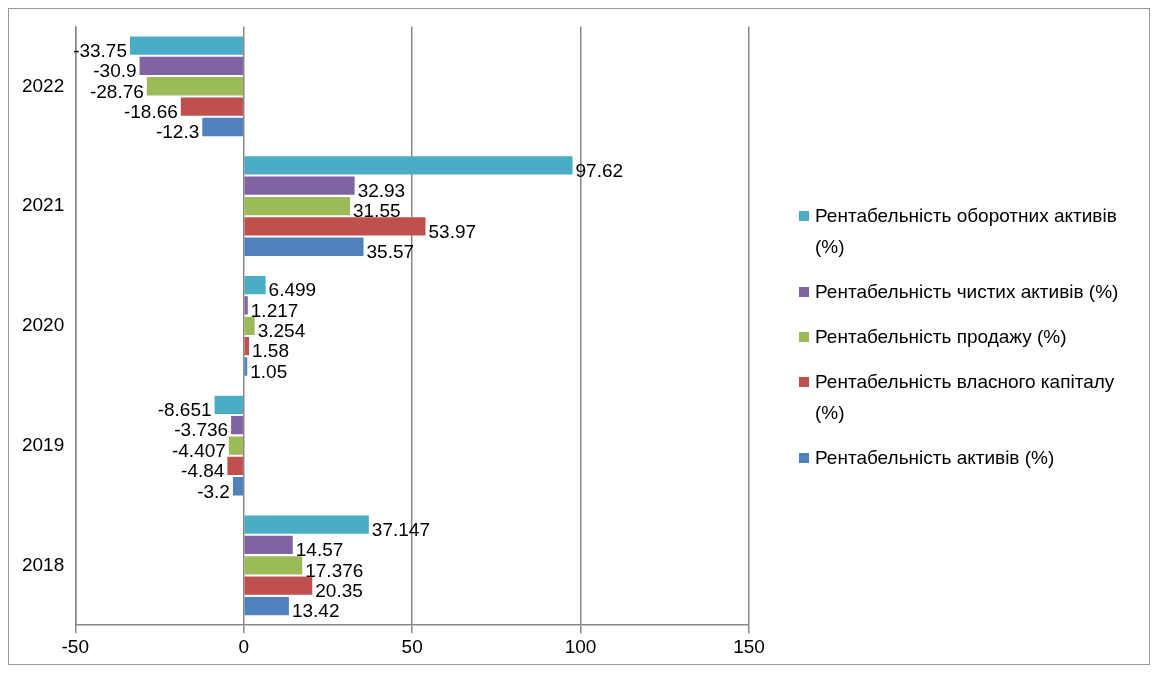  Describe the element at coordinates (315, 610) in the screenshot. I see `data-label: 13.42` at that location.